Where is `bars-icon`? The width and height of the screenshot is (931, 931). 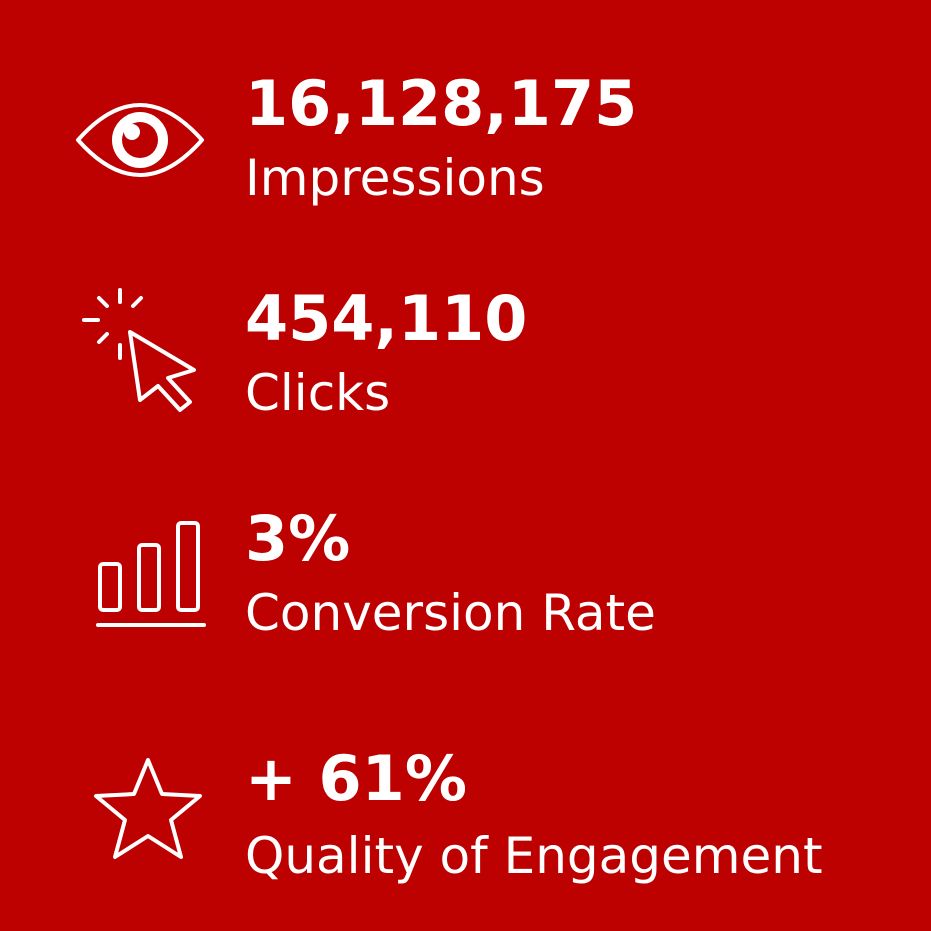 bars-icon is located at coordinates (151, 574).